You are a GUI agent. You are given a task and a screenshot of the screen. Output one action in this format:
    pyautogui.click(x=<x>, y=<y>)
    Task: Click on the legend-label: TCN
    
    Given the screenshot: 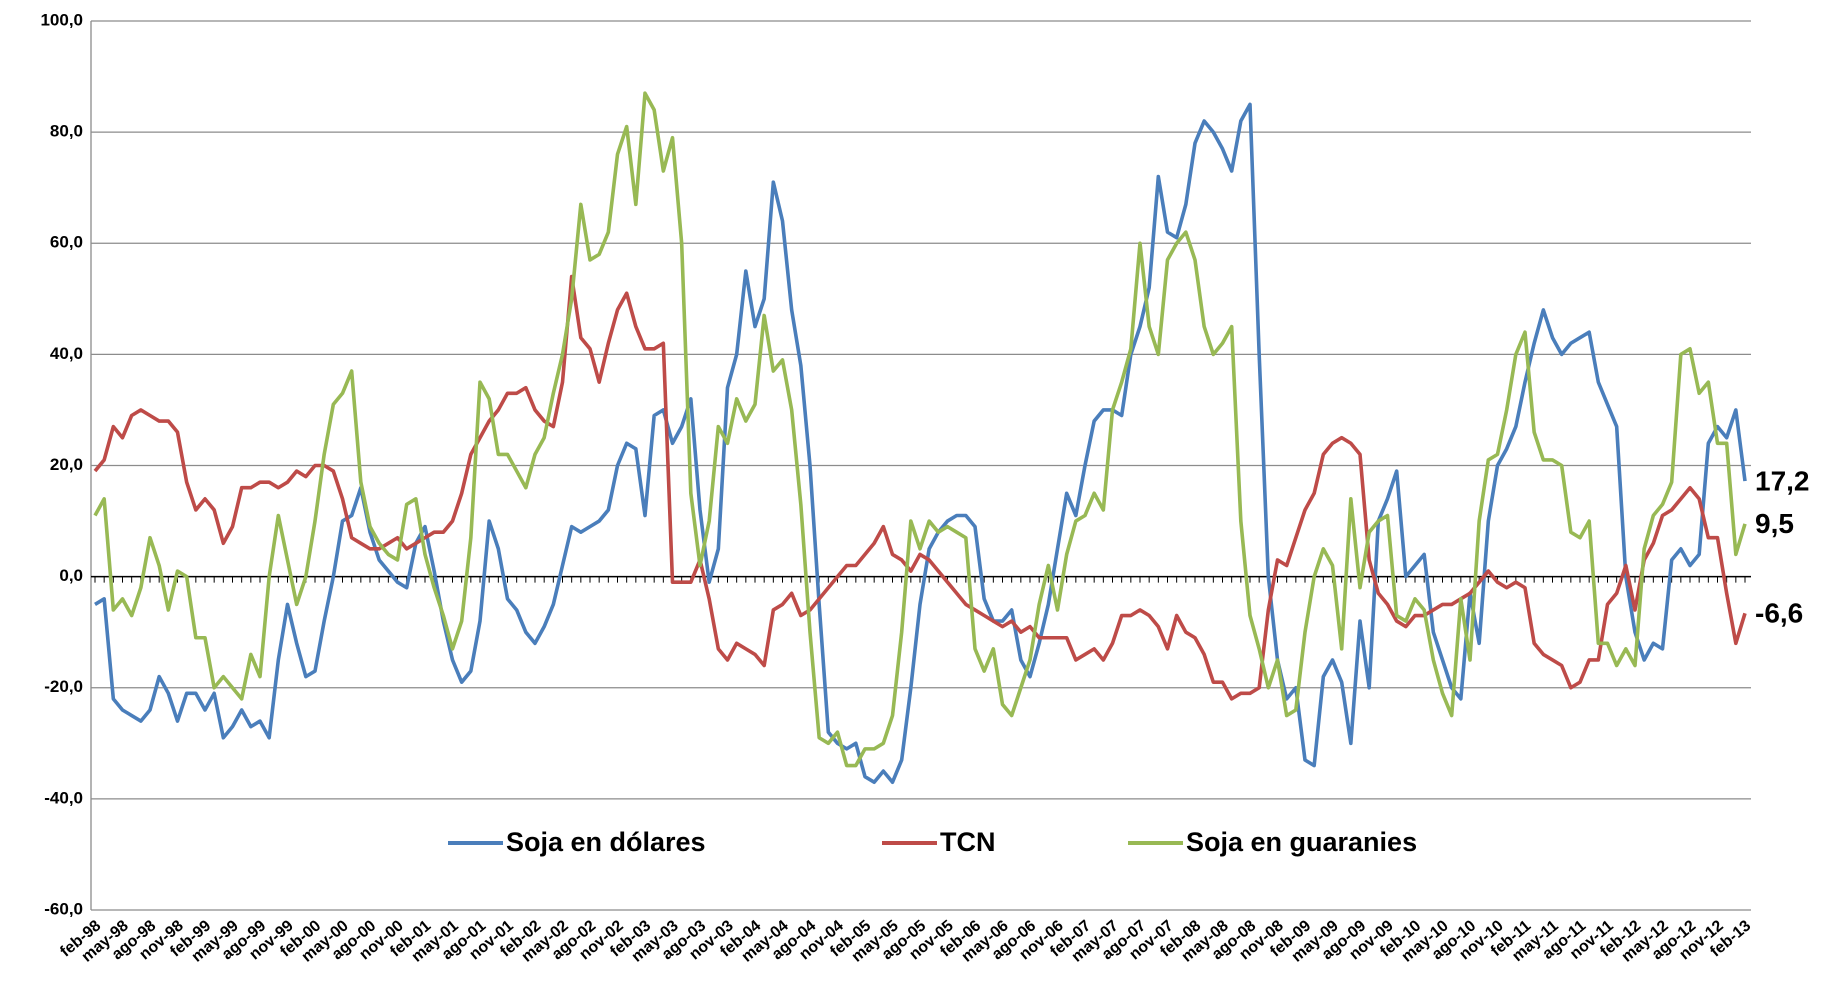 What is the action you would take?
    pyautogui.click(x=968, y=842)
    